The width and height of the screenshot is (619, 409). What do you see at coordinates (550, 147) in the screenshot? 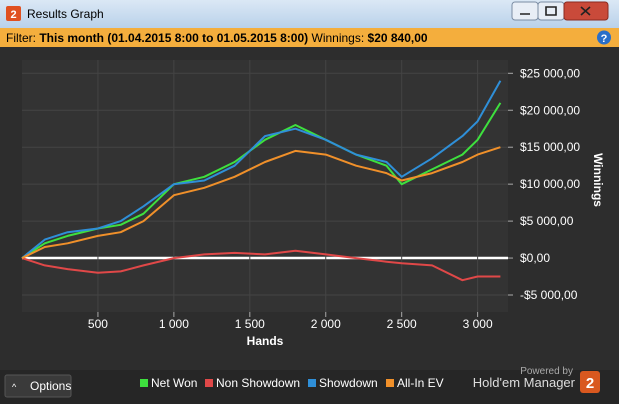
I see `y-tick-label: $15 000,00` at bounding box center [550, 147].